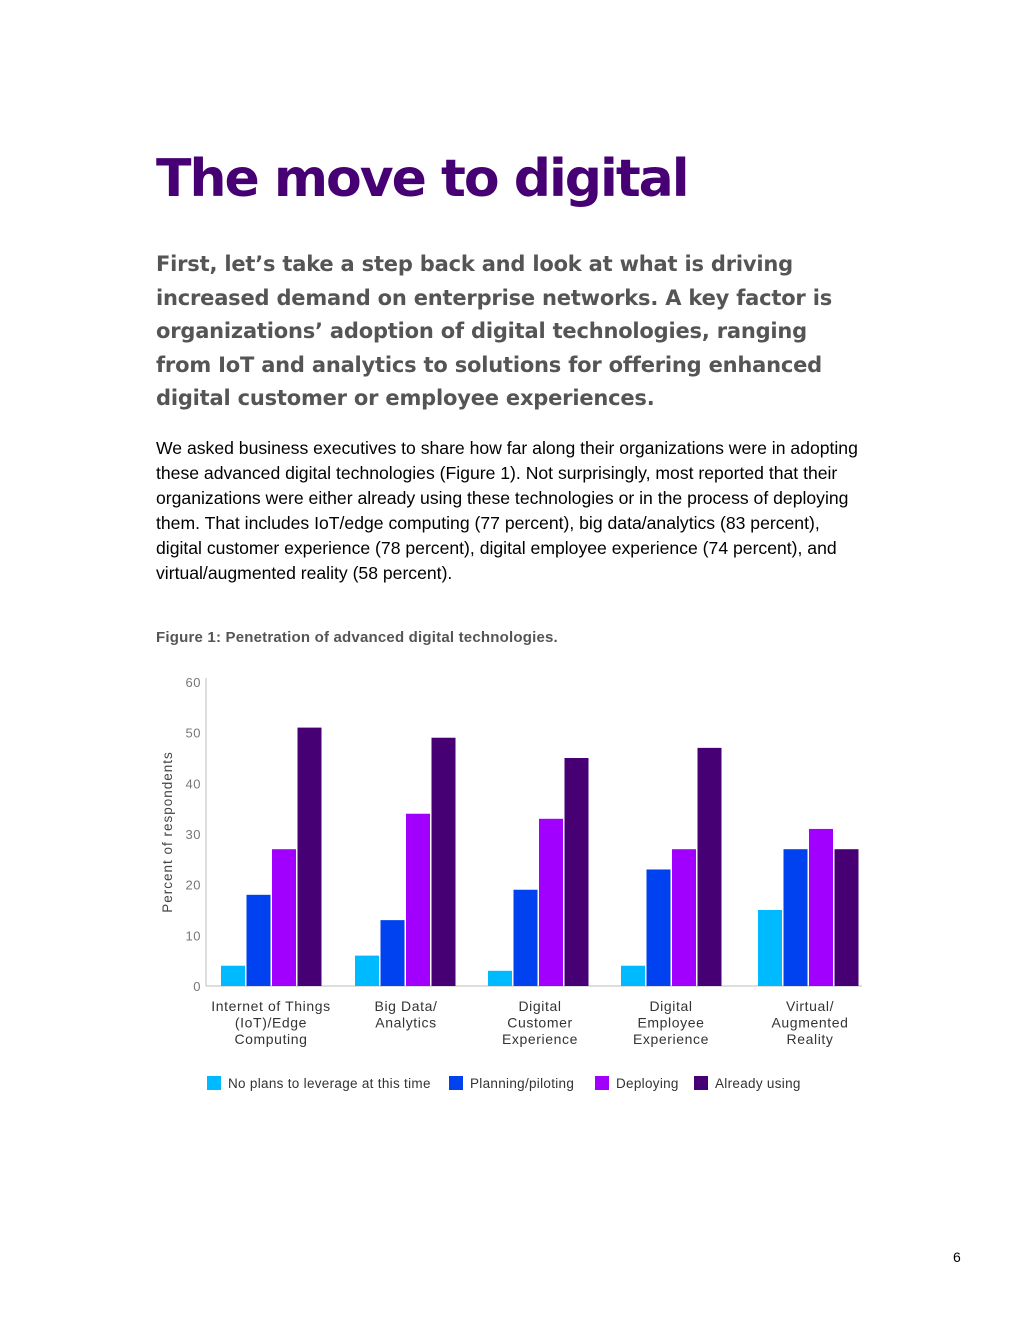  What do you see at coordinates (405, 1023) in the screenshot?
I see `x-tick-label: Analytics` at bounding box center [405, 1023].